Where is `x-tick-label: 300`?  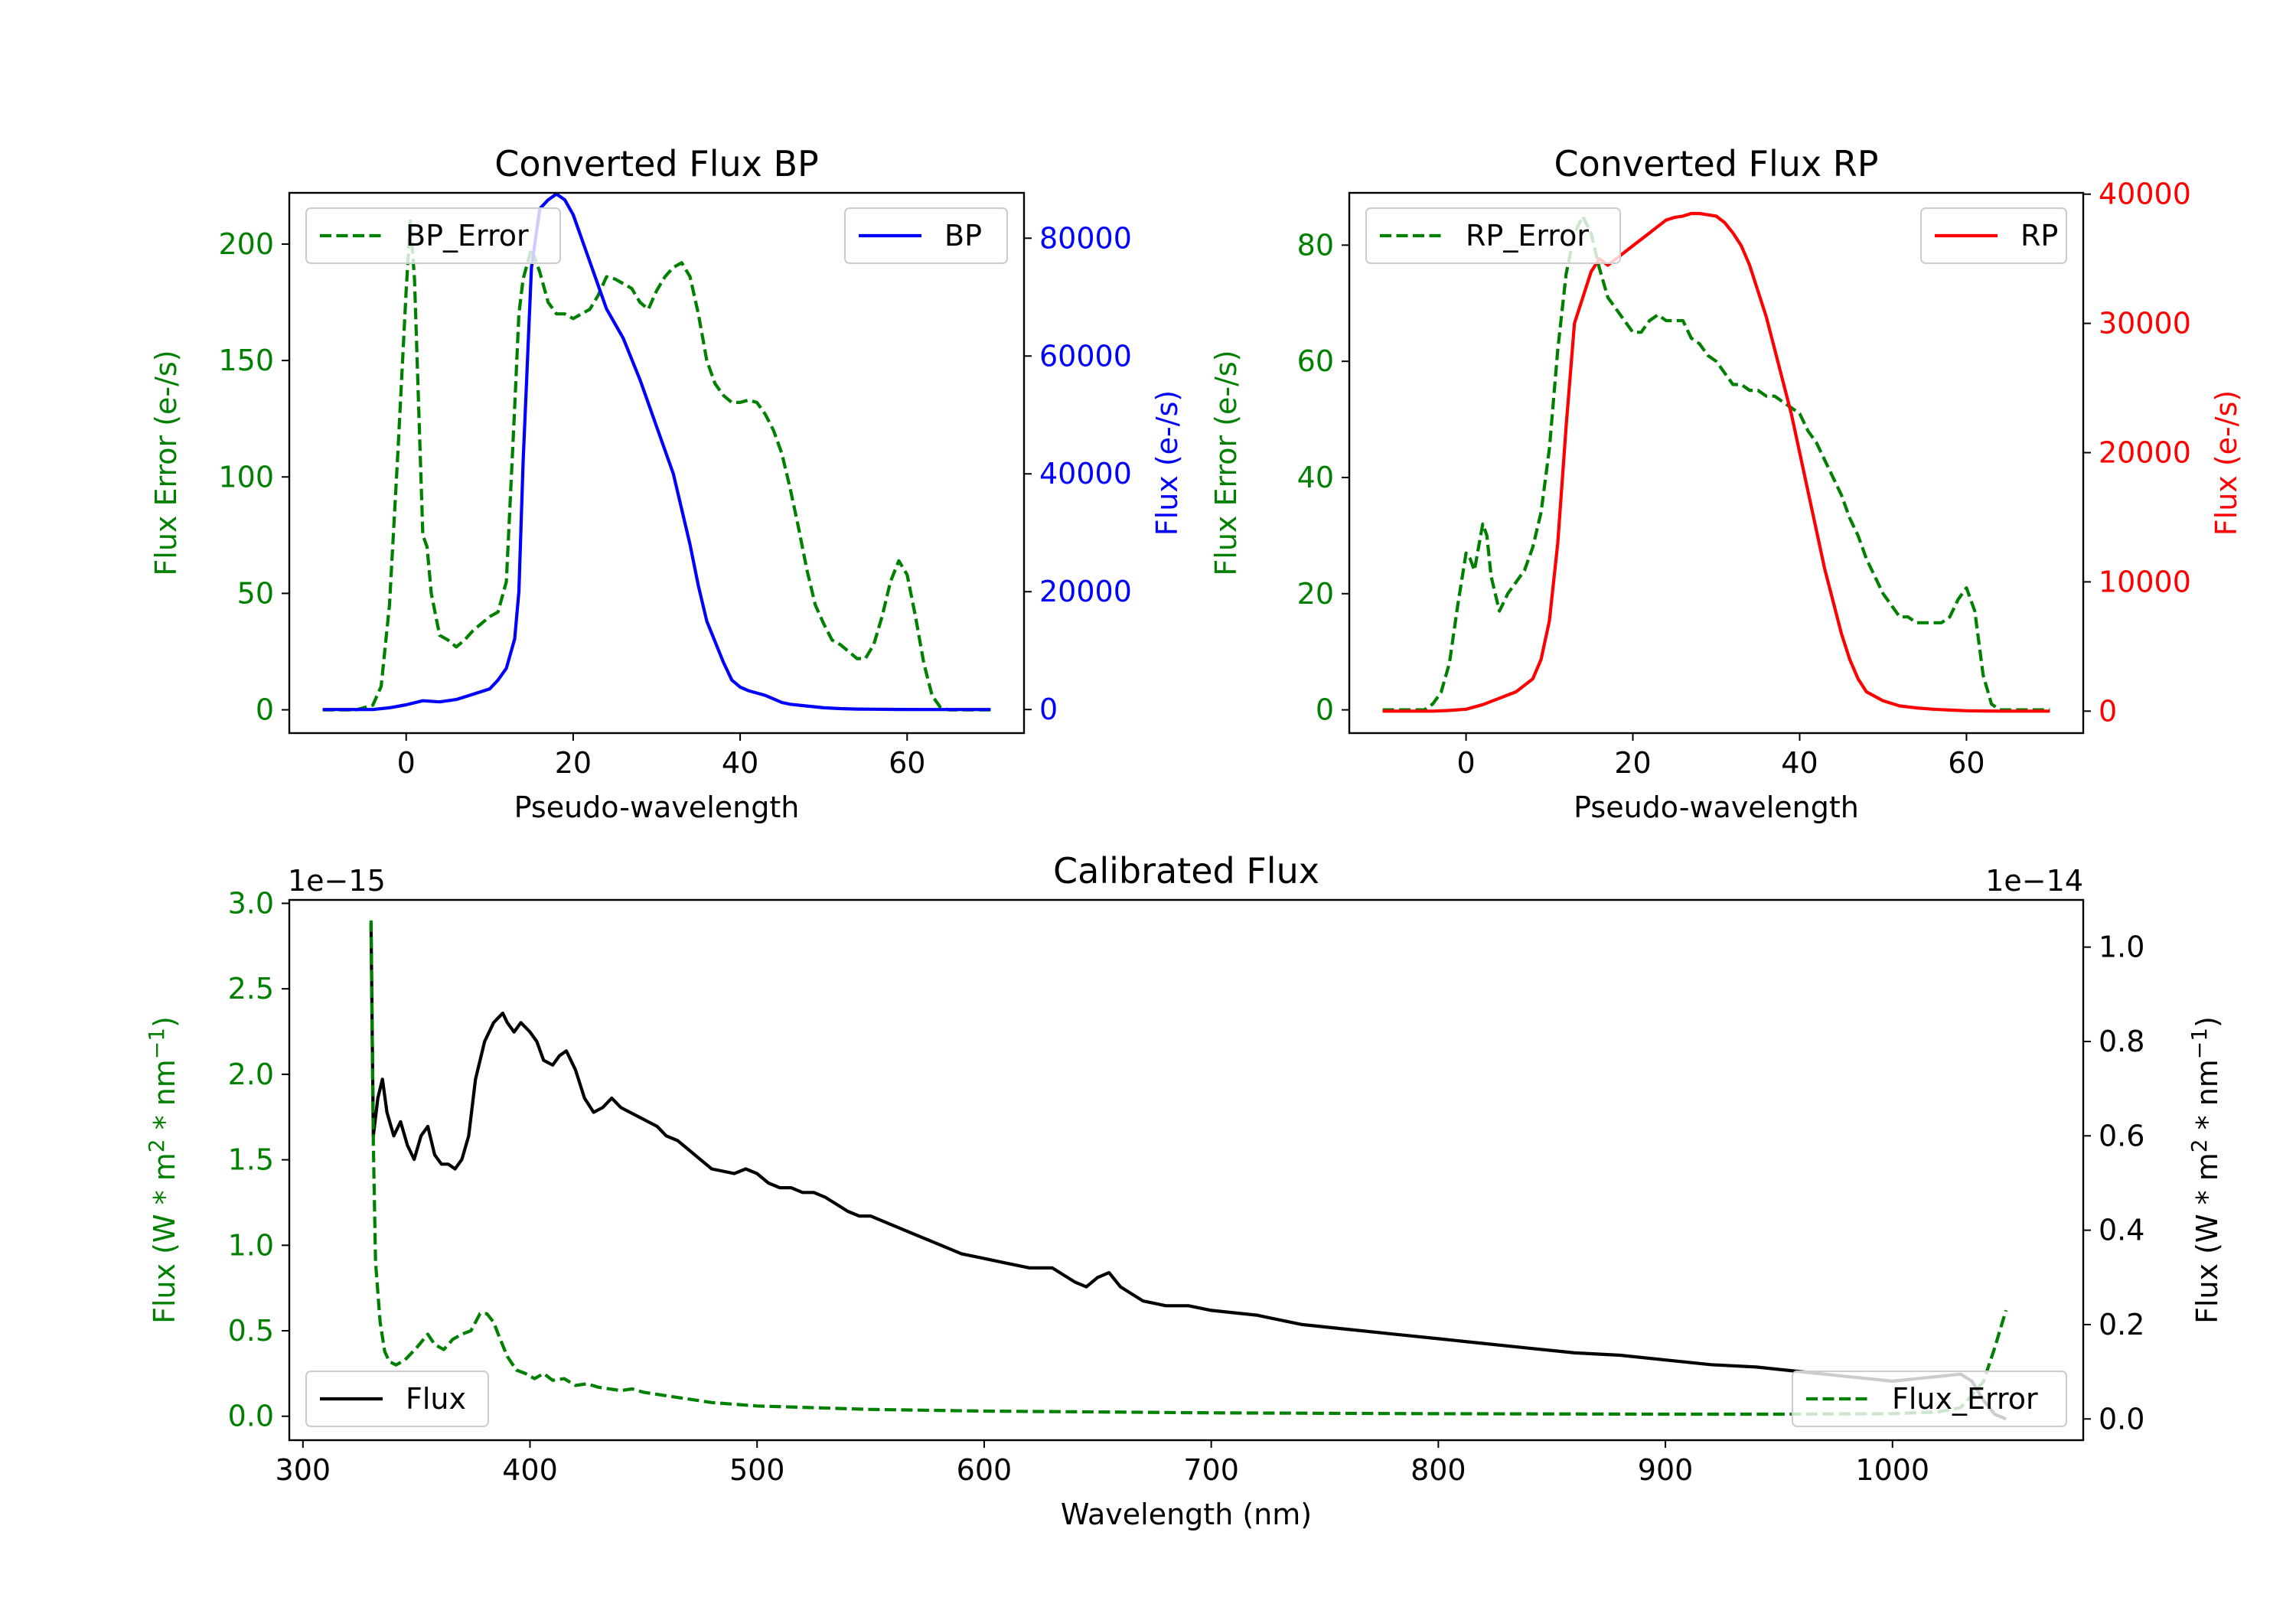 x-tick-label: 300 is located at coordinates (303, 1470).